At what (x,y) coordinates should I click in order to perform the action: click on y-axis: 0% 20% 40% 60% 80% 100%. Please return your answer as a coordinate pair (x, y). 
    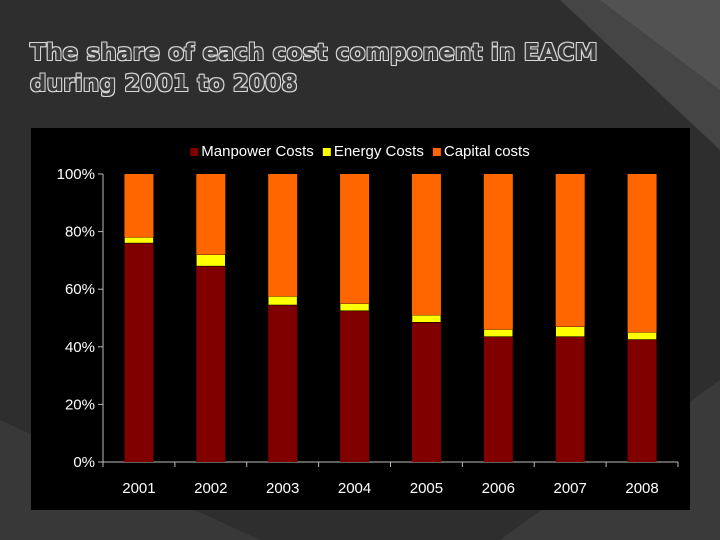
    Looking at the image, I should click on (80, 318).